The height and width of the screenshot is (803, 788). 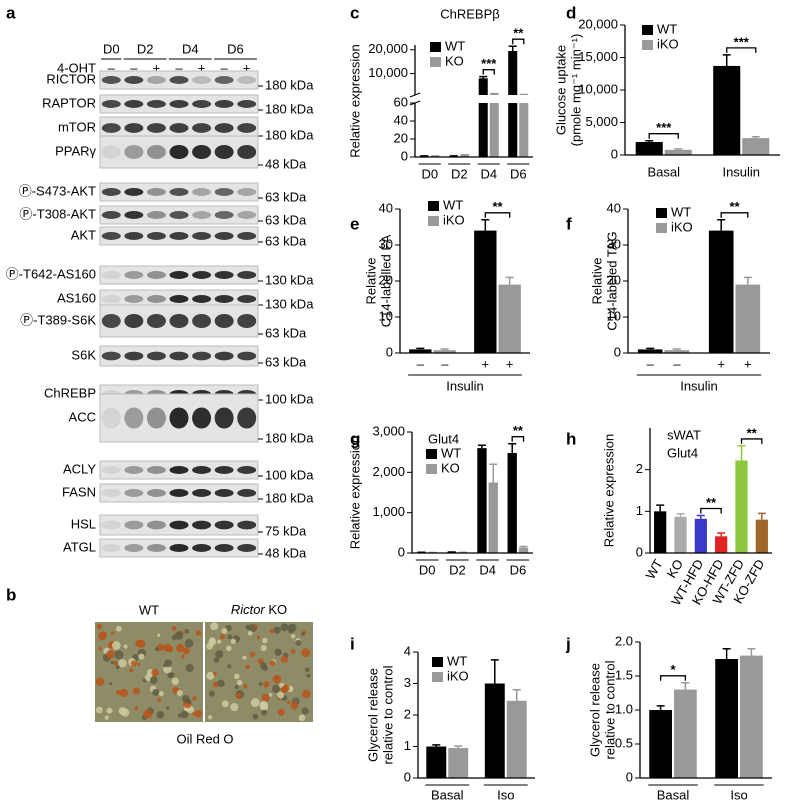 What do you see at coordinates (457, 569) in the screenshot?
I see `x-tick-label: D2` at bounding box center [457, 569].